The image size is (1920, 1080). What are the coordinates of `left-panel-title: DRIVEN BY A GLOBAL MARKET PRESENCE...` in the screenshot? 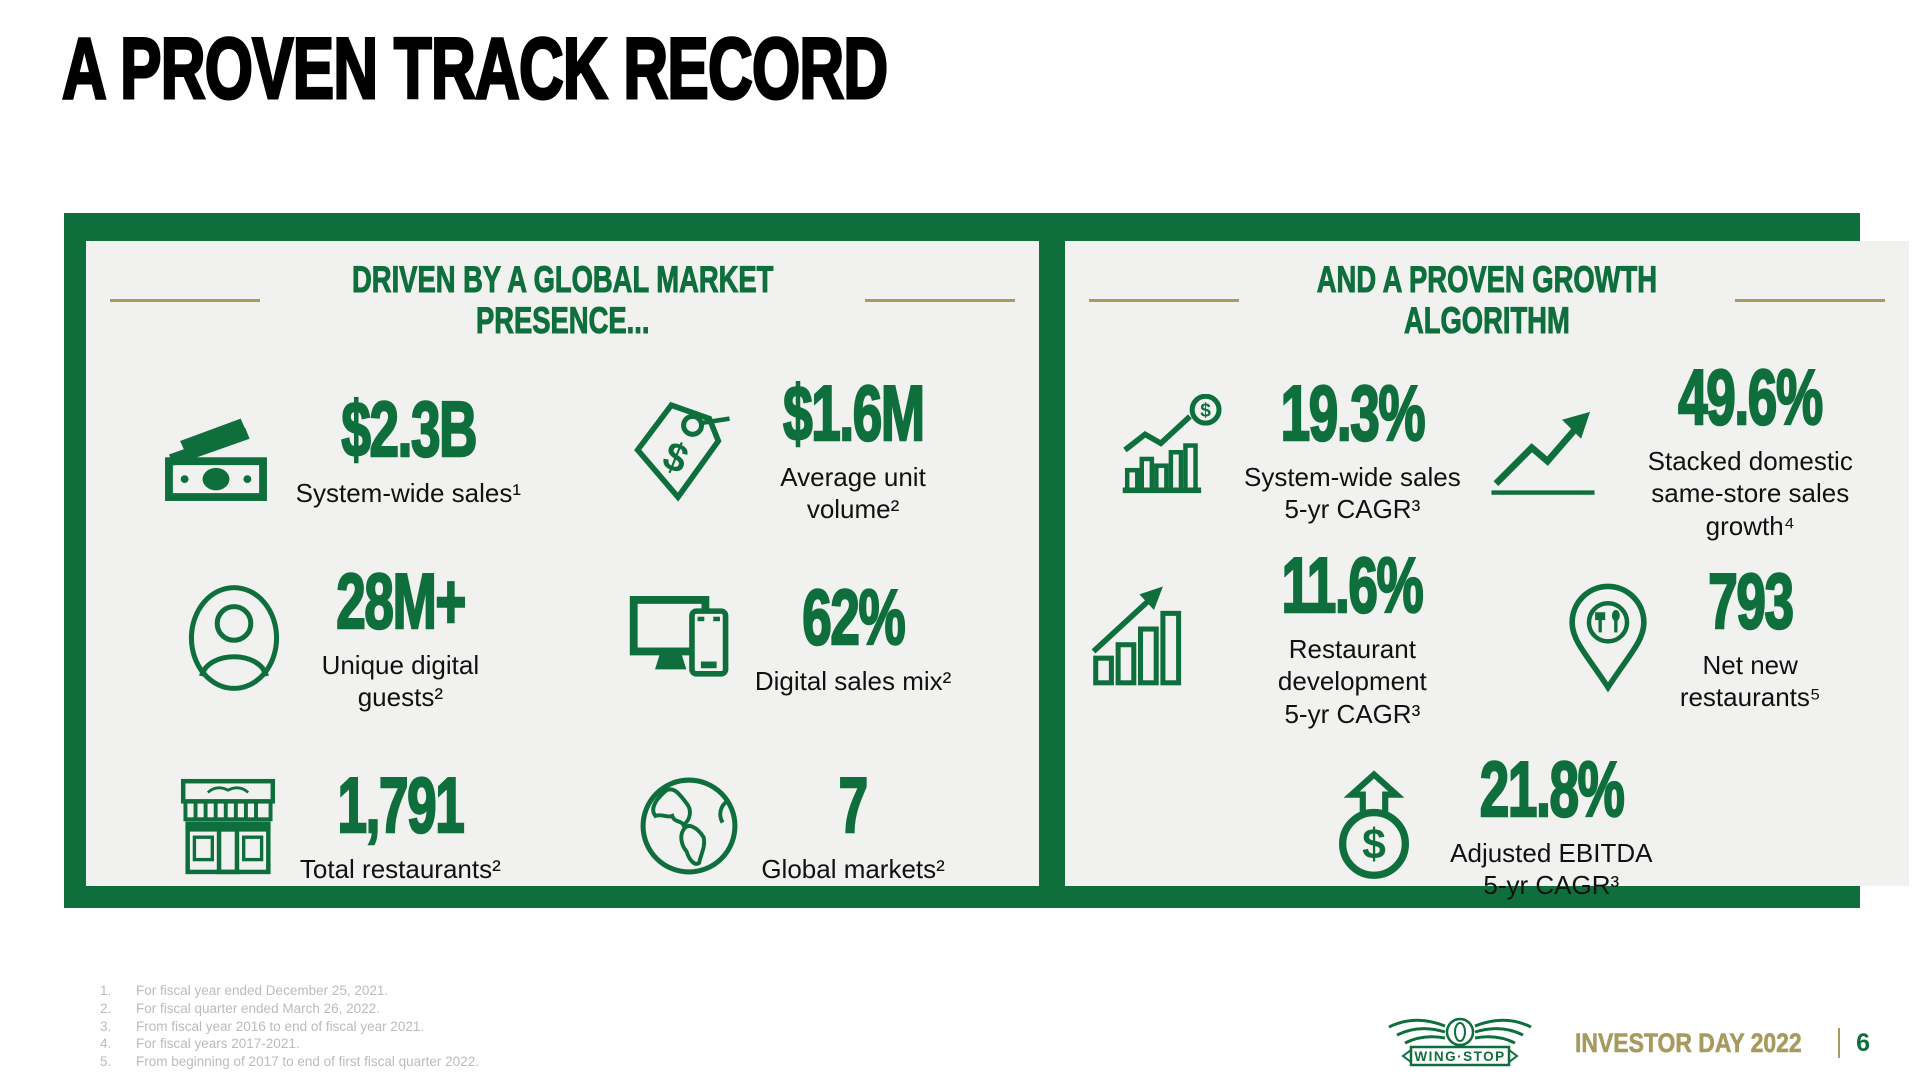 It's located at (563, 300).